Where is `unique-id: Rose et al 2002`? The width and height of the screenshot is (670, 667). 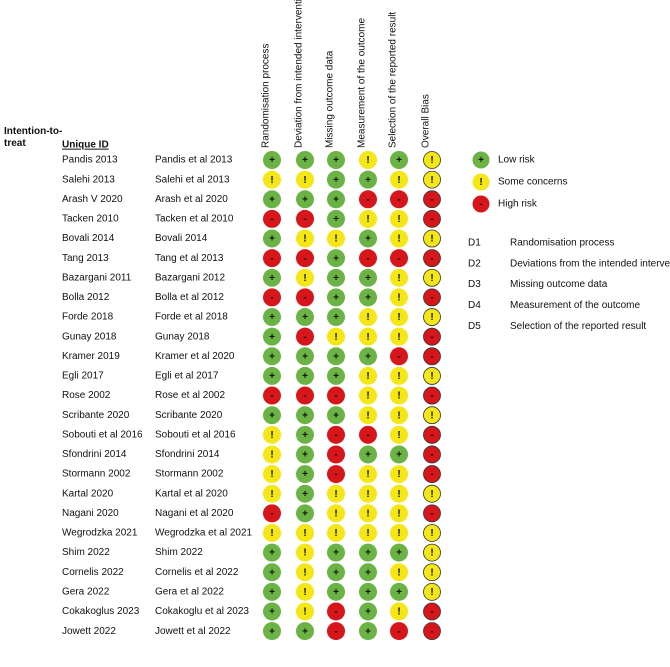
unique-id: Rose et al 2002 is located at coordinates (190, 395).